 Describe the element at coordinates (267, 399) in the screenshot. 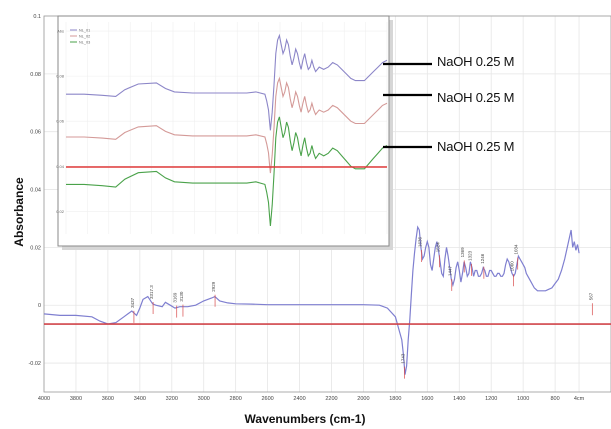

I see `x-tick-label: 2600` at that location.